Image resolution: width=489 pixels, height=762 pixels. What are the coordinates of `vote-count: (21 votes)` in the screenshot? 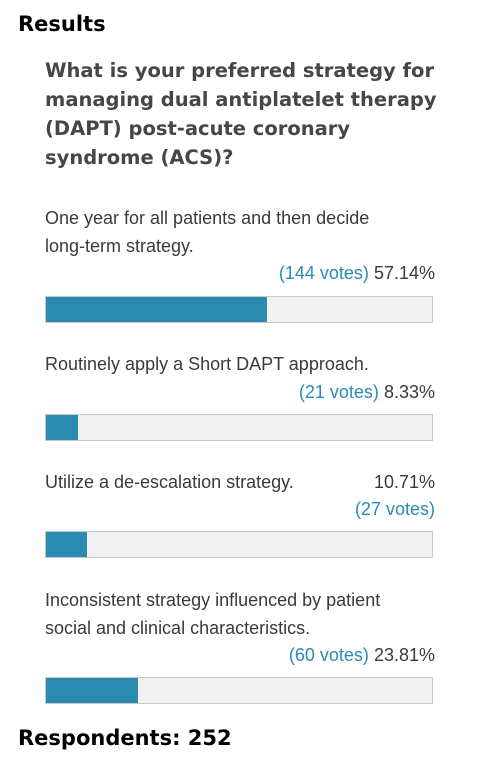 It's located at (338, 392).